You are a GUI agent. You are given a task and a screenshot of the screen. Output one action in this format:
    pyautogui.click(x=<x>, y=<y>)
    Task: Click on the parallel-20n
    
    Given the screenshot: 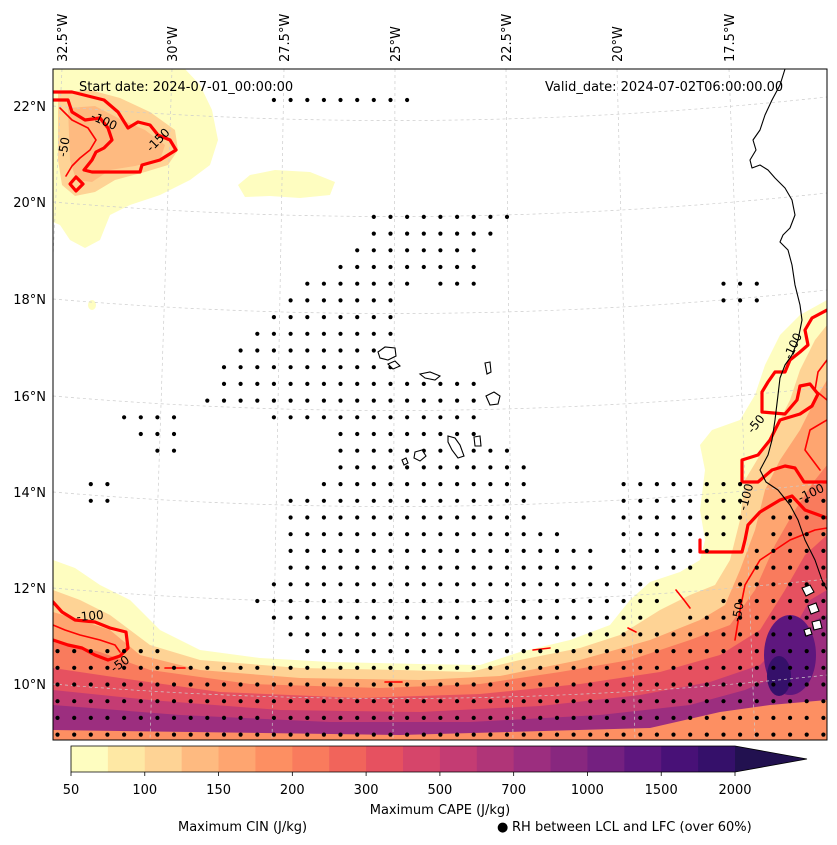 What is the action you would take?
    pyautogui.click(x=440, y=204)
    